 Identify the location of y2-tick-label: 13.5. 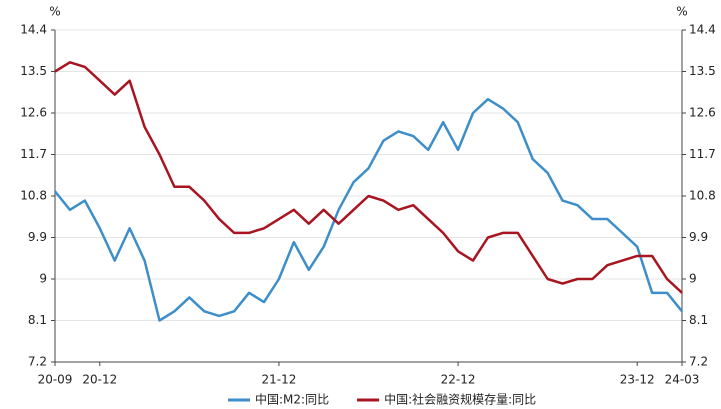
(702, 71).